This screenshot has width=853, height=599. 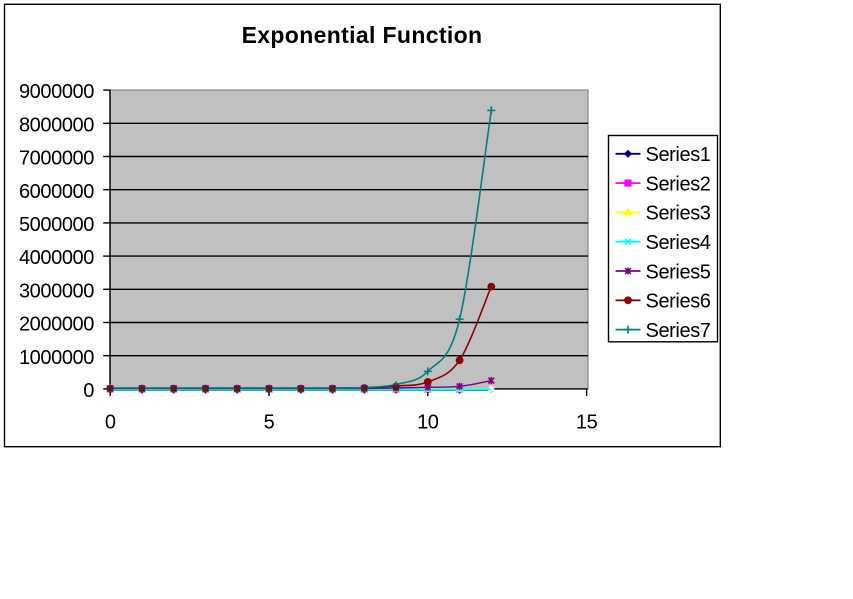 I want to click on svg-text: 10, so click(x=428, y=423).